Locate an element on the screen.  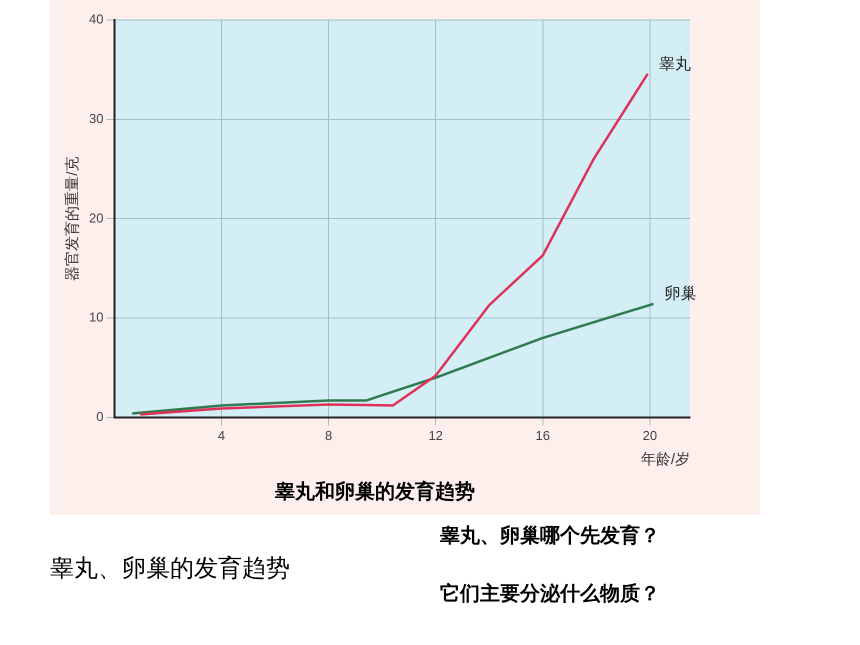
series-label: 睾丸 is located at coordinates (675, 63).